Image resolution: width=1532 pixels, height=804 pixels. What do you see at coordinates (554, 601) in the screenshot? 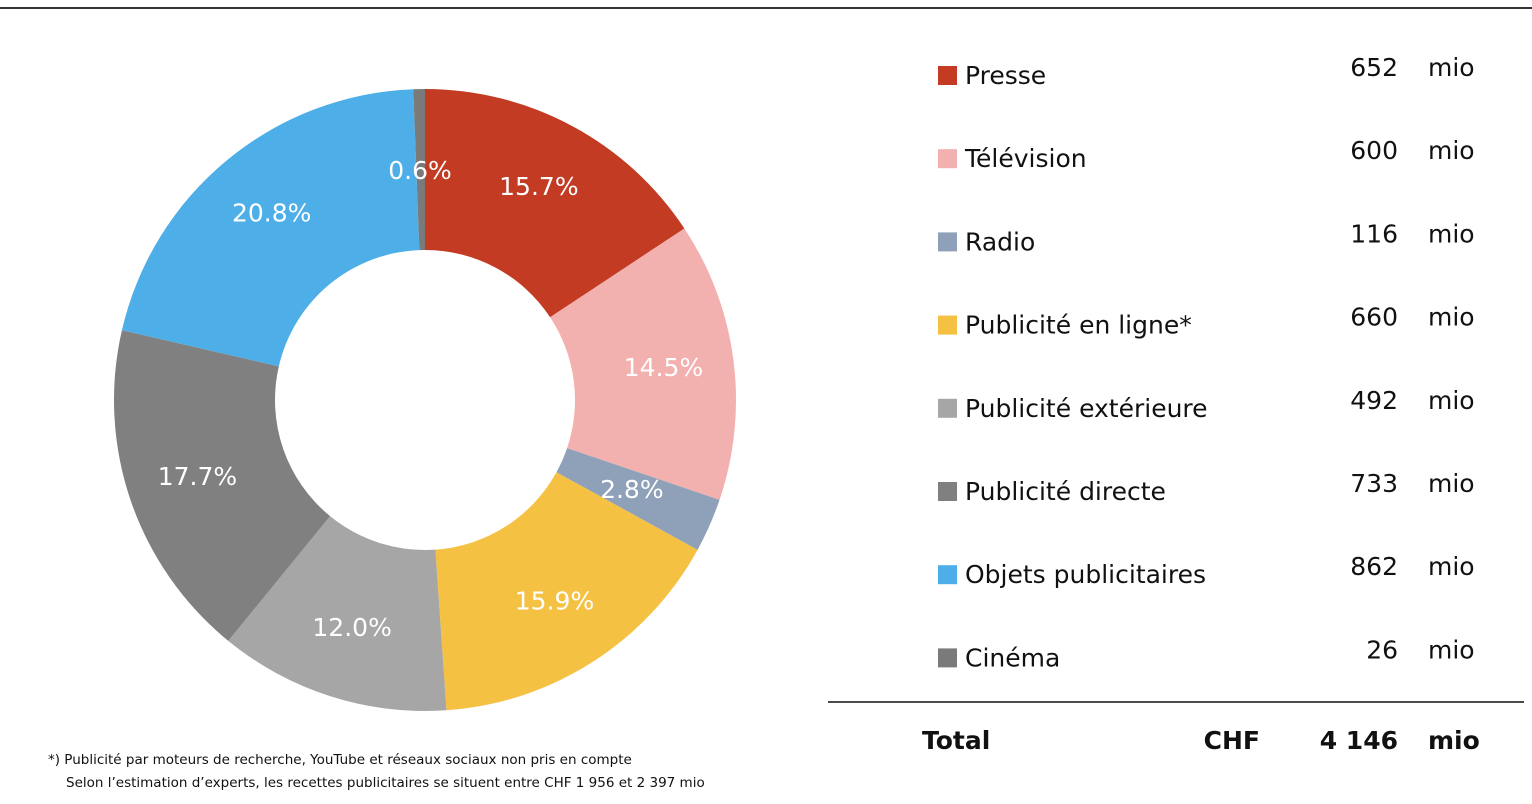
I see `slice-label: 15.9%` at bounding box center [554, 601].